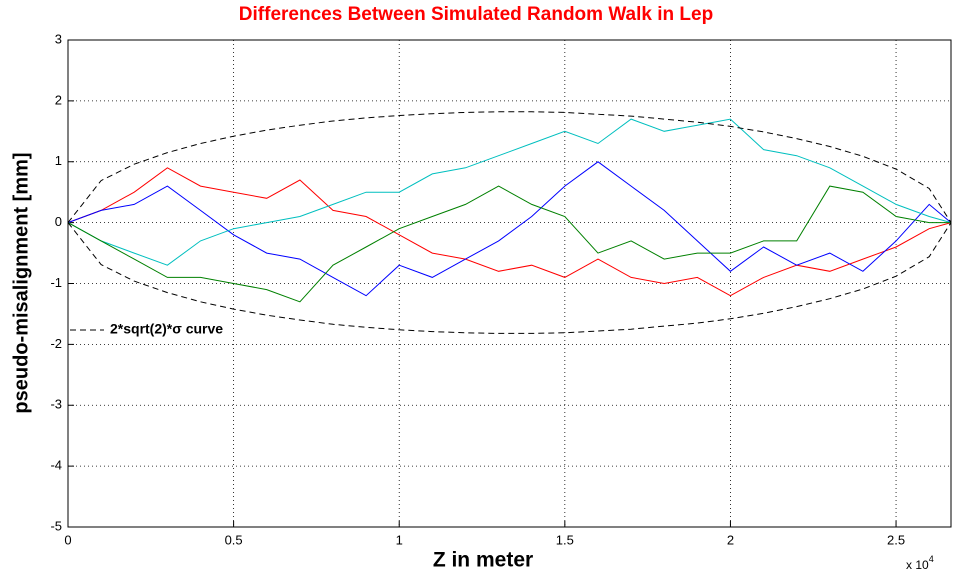  Describe the element at coordinates (730, 539) in the screenshot. I see `x-tick-label: 2` at that location.